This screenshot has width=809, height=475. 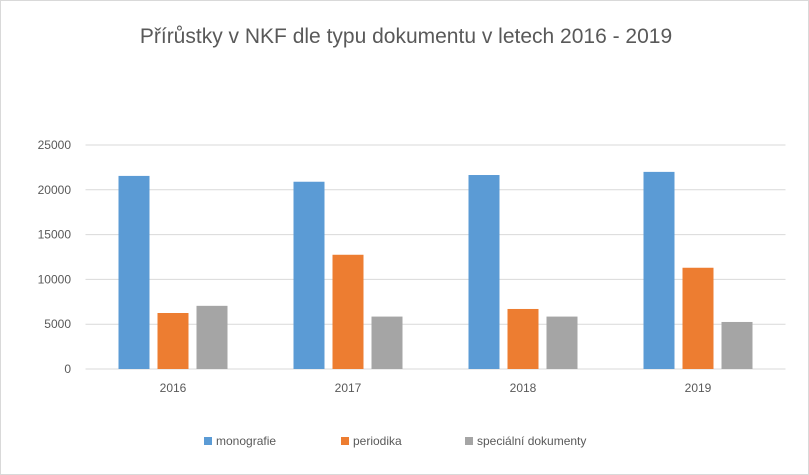 I want to click on x-tick-label: 2018, so click(x=523, y=388).